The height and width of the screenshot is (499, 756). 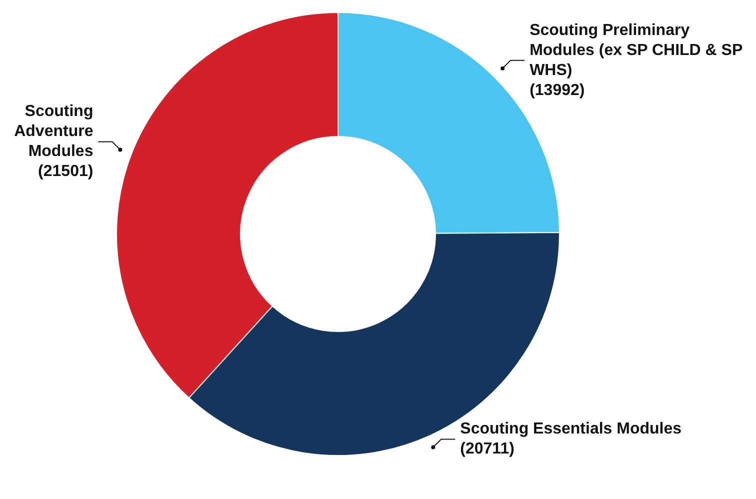 I want to click on data-label: (21501), so click(x=66, y=171).